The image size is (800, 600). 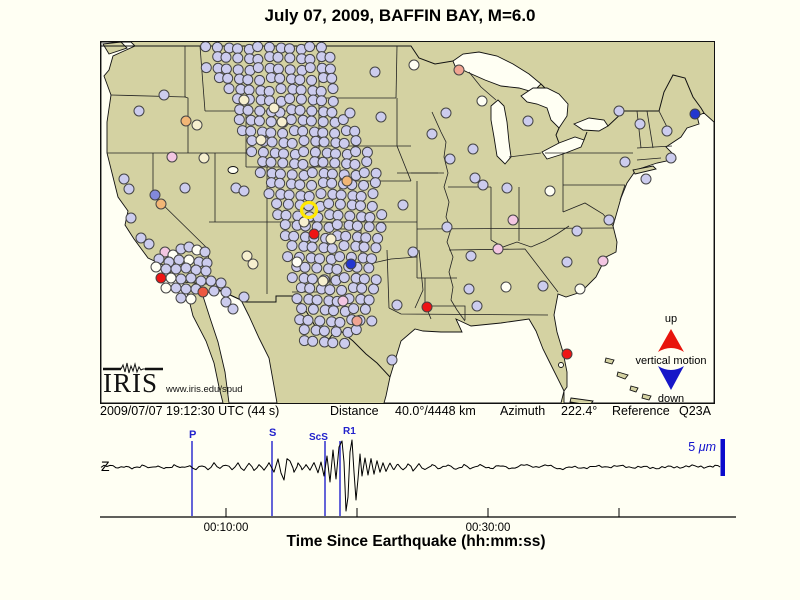 What do you see at coordinates (162, 222) in the screenshot?
I see `pacific-ocean` at bounding box center [162, 222].